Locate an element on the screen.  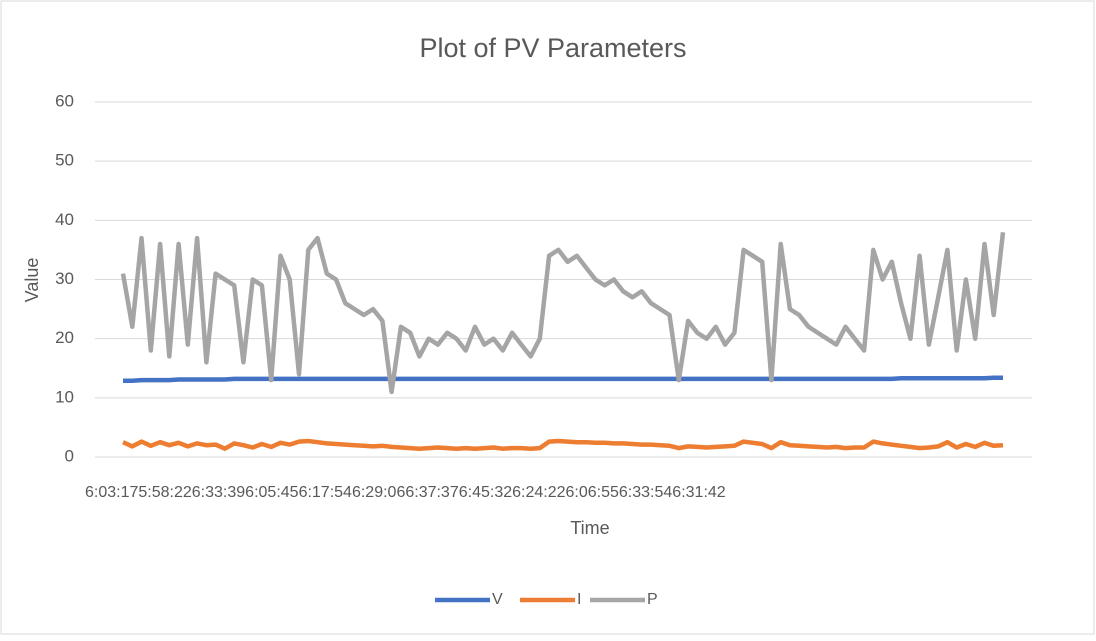
y-tick-label: 10 is located at coordinates (64, 396).